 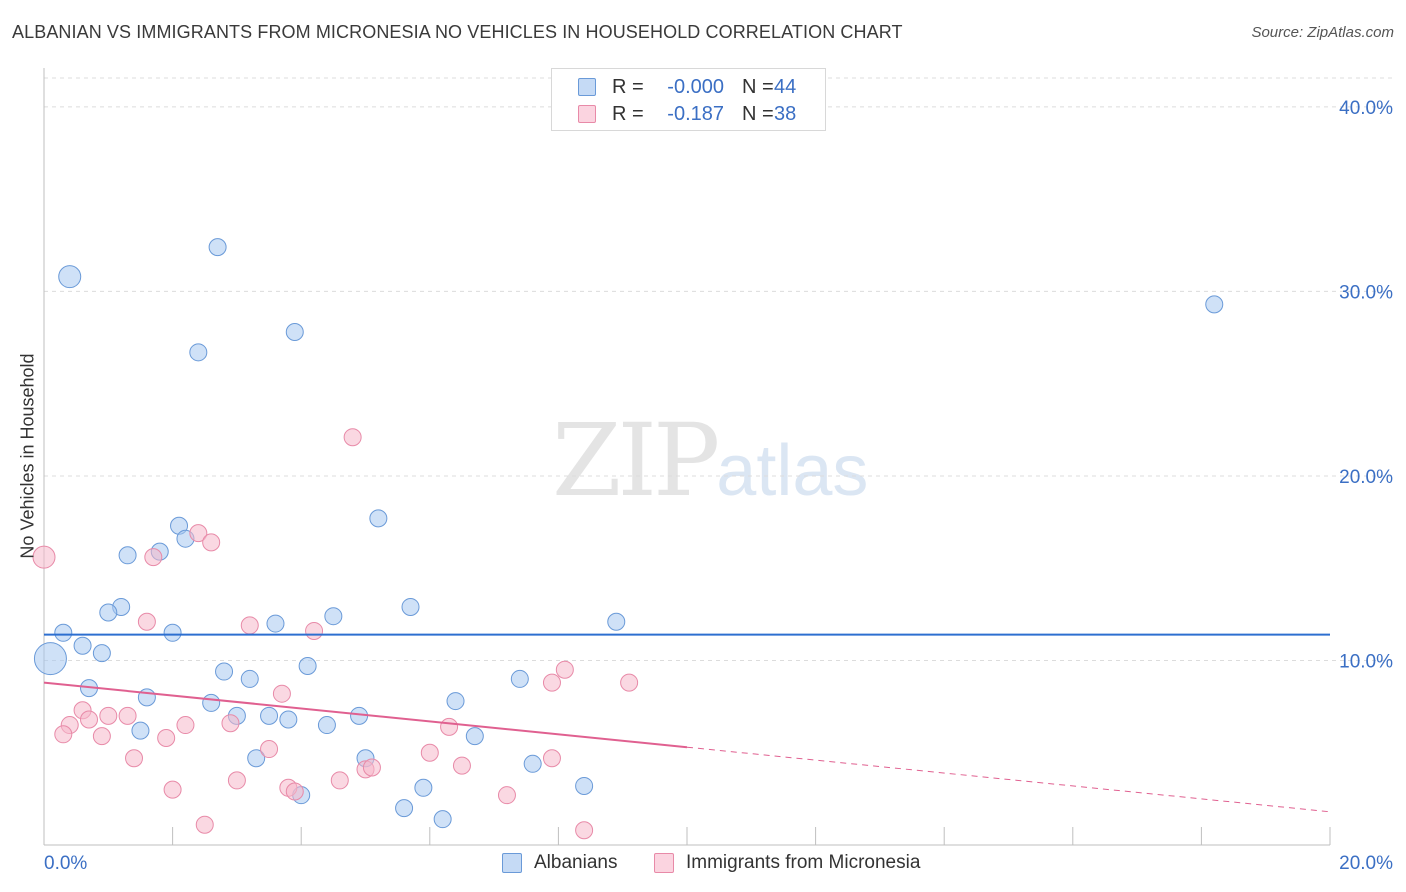 What do you see at coordinates (1322, 32) in the screenshot?
I see `source-label: Source: ZipAtlas.com` at bounding box center [1322, 32].